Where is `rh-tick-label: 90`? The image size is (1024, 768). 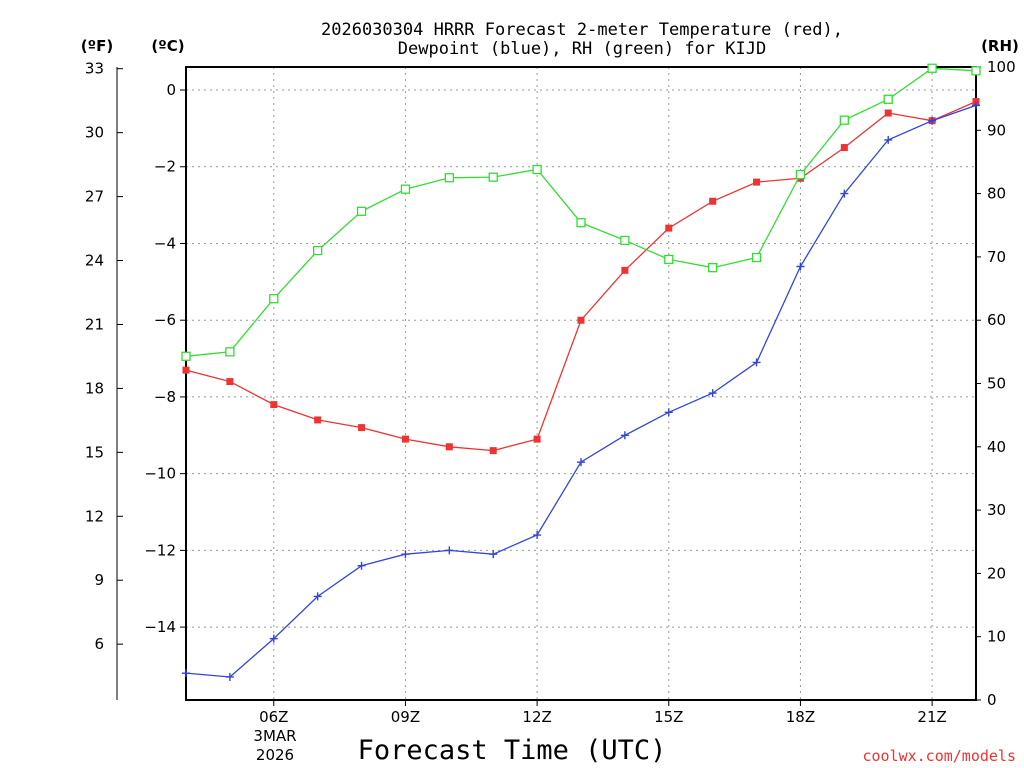
rh-tick-label: 90 is located at coordinates (996, 130).